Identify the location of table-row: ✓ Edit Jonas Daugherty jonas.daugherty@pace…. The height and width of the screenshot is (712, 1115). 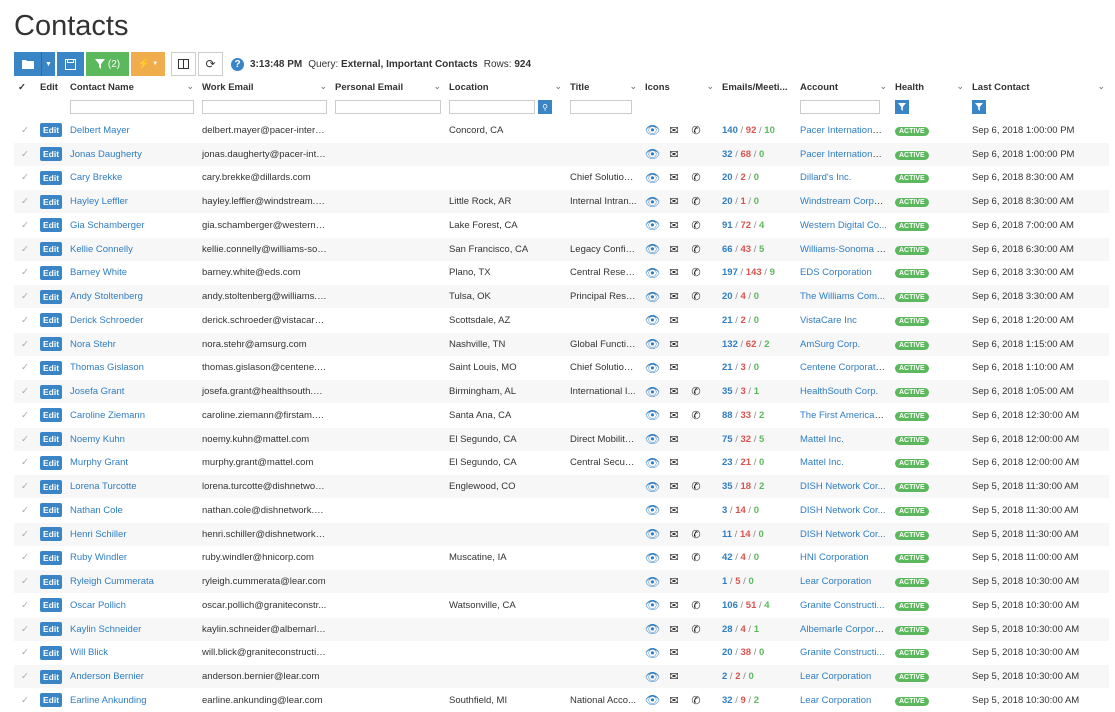
(561, 153).